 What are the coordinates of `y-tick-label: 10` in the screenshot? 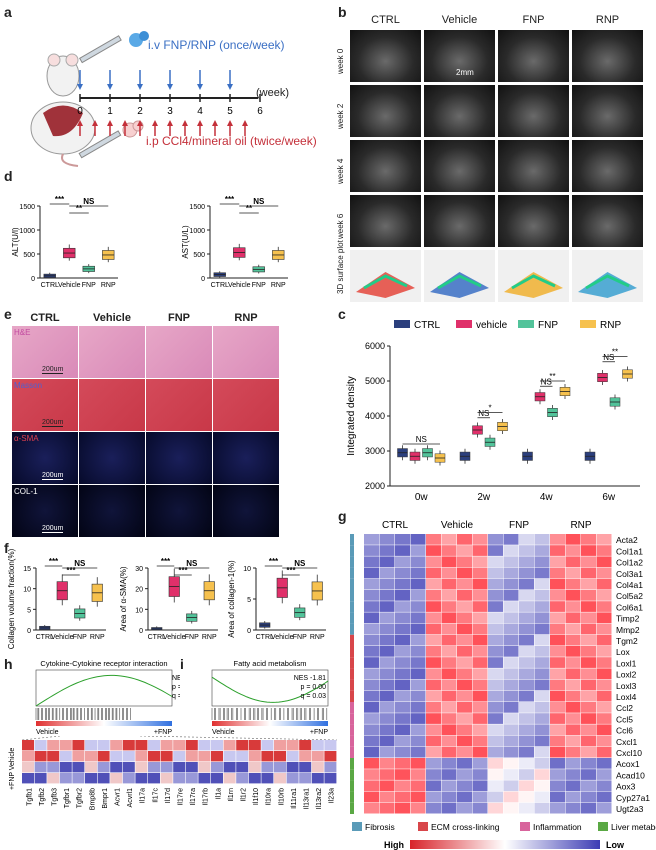 It's located at (27, 590).